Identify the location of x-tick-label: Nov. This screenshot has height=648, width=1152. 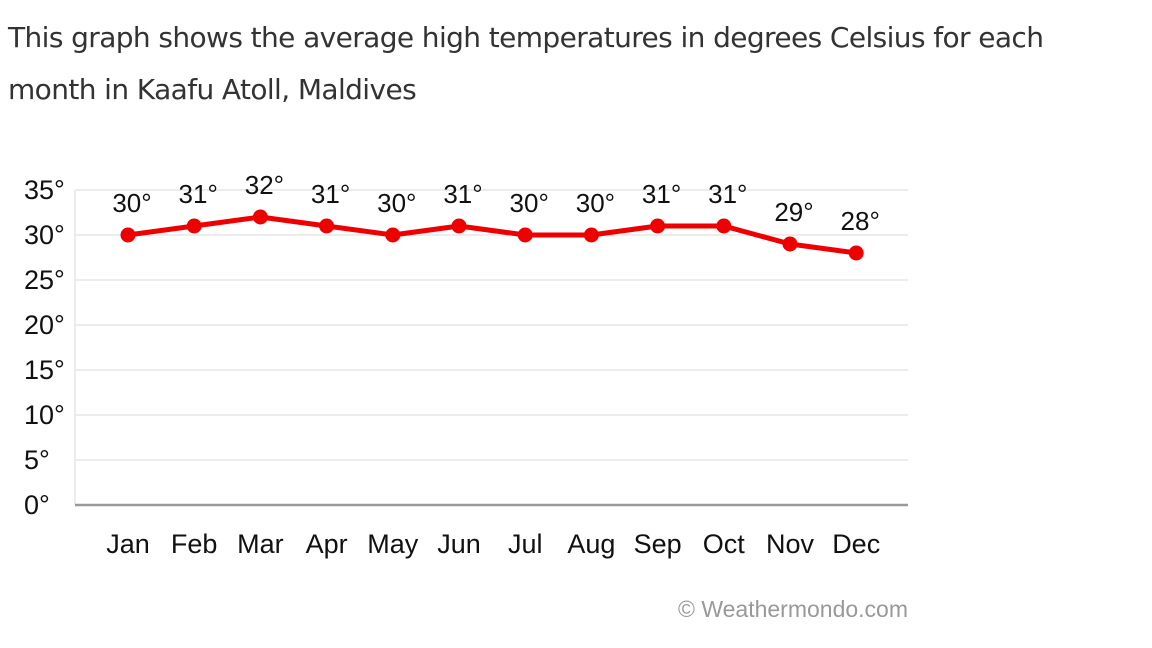
(790, 544).